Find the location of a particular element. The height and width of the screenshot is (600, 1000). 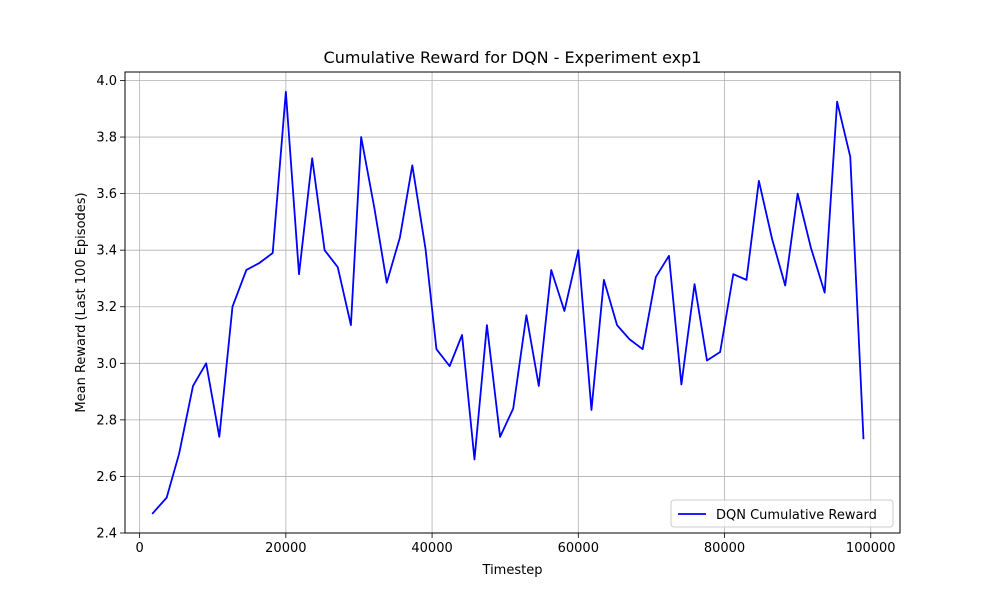

y-tick-label: 3.8 is located at coordinates (106, 138).